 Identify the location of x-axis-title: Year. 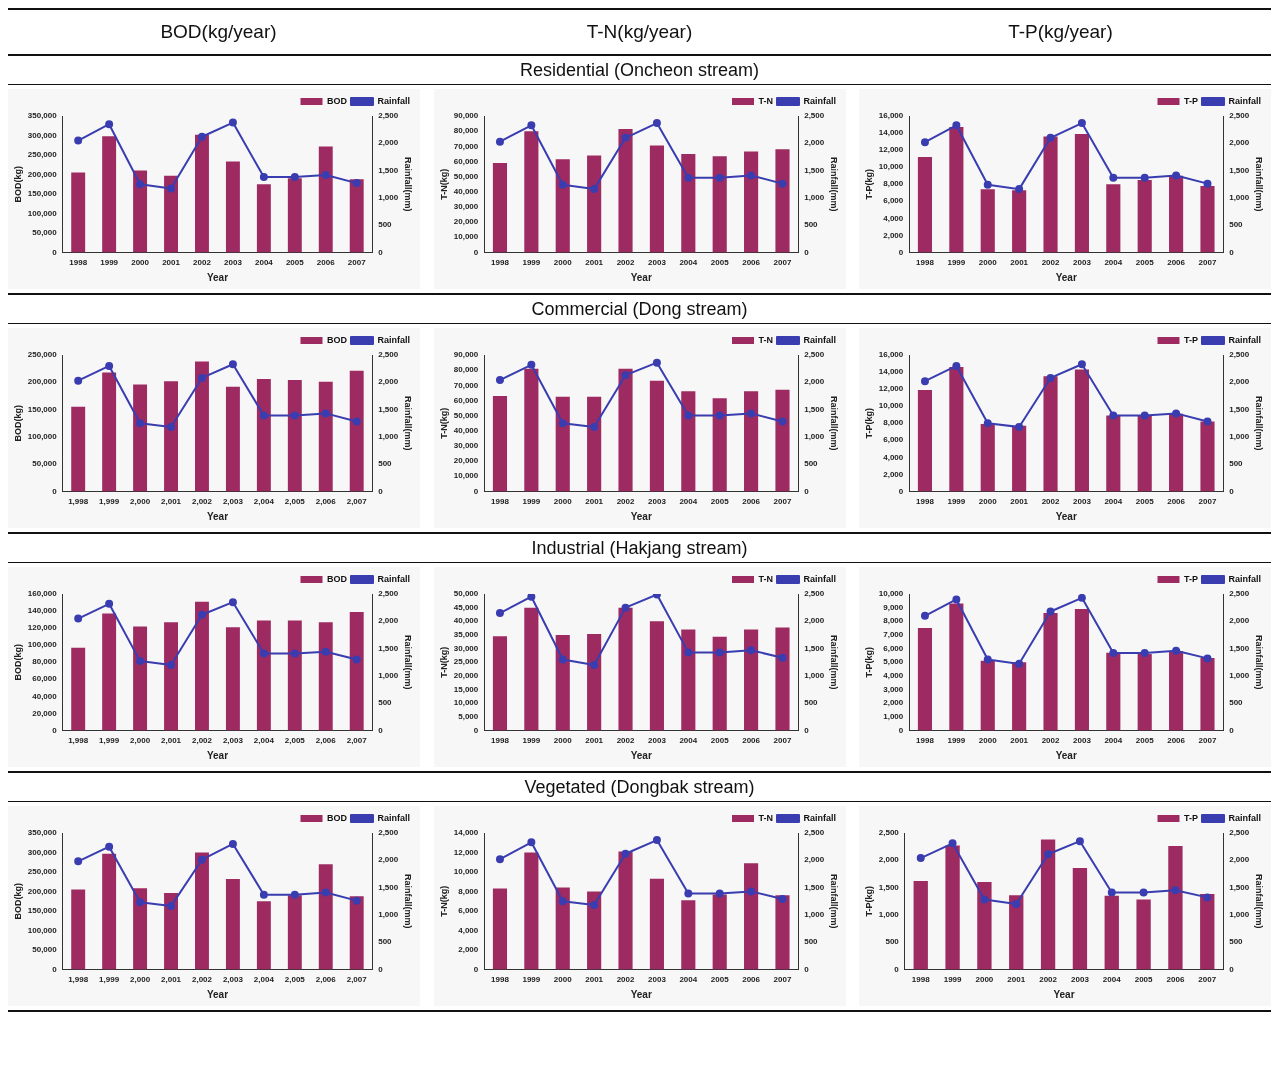
(641, 277).